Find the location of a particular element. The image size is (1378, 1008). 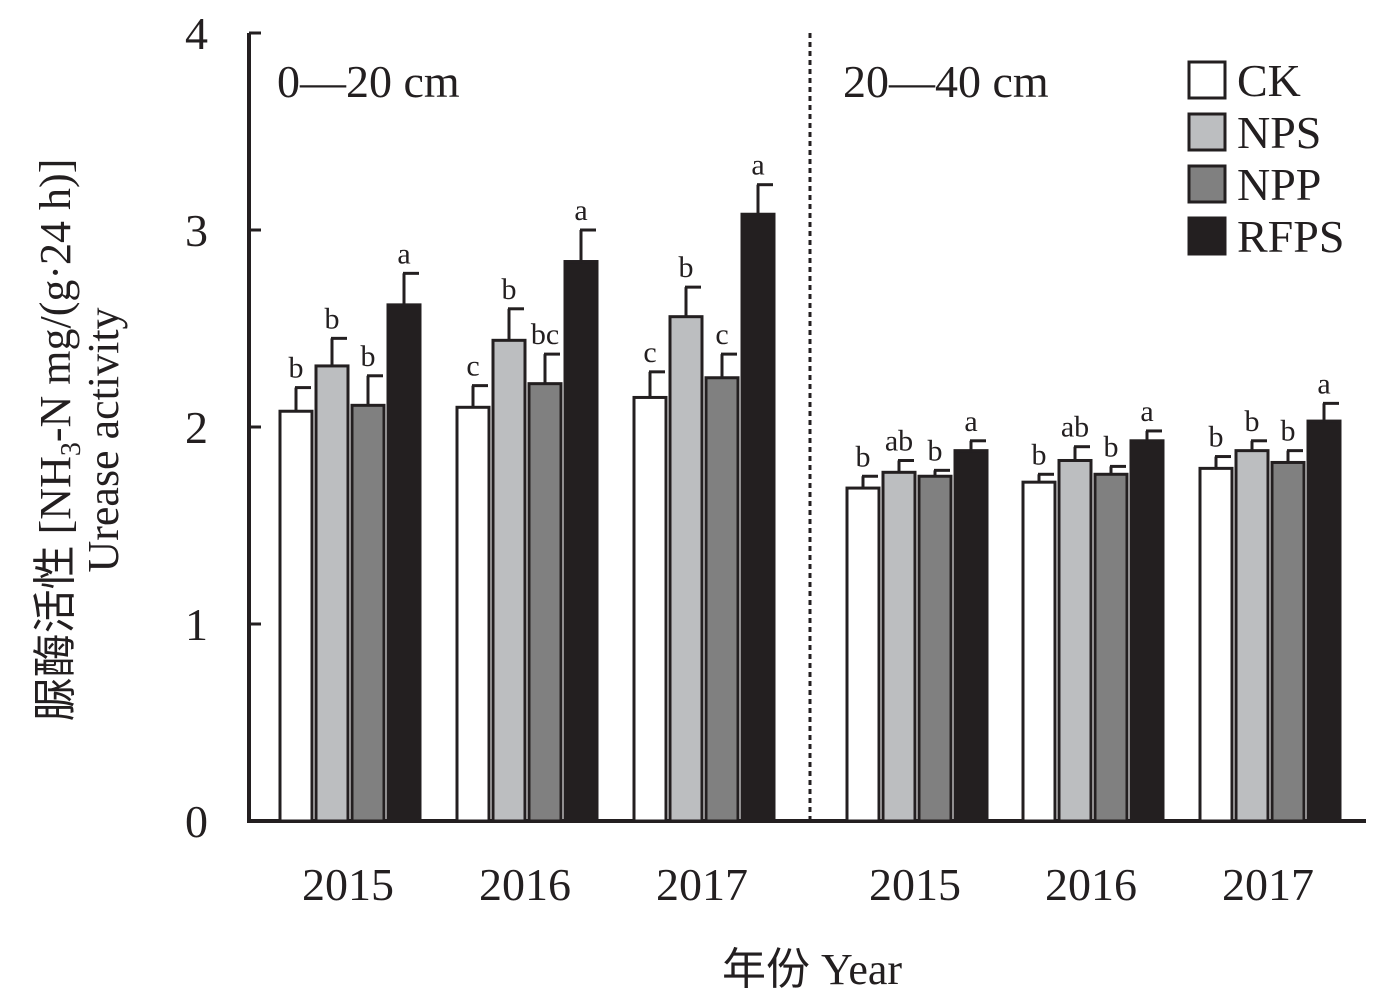

legend-label: NPS is located at coordinates (1279, 132).